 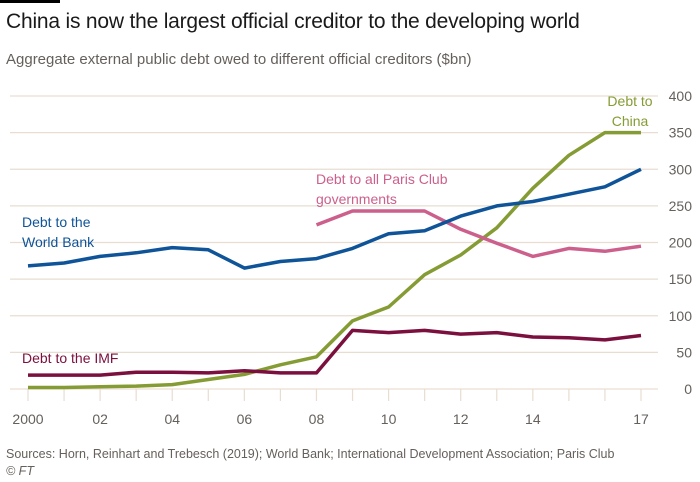 What do you see at coordinates (330, 408) in the screenshot?
I see `x-axis: 2000 02 04 06 08 10 12 14 17` at bounding box center [330, 408].